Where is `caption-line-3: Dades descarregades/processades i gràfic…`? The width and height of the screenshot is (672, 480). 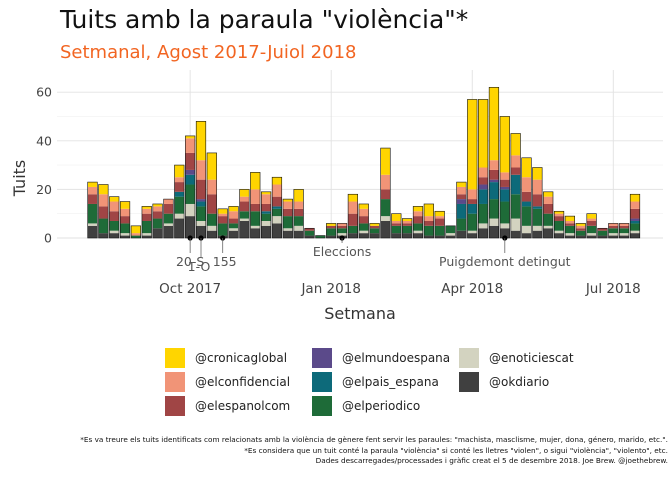
caption-line-3: Dades descarregades/processades i gràfic… is located at coordinates (491, 460).